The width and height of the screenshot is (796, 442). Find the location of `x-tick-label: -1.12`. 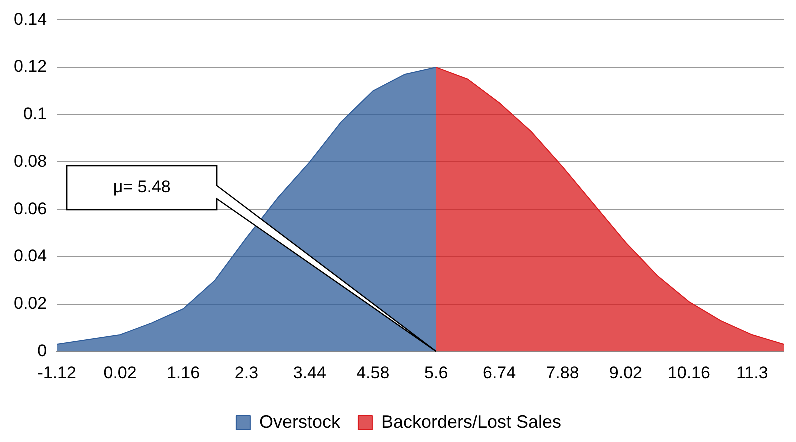

x-tick-label: -1.12 is located at coordinates (57, 372).